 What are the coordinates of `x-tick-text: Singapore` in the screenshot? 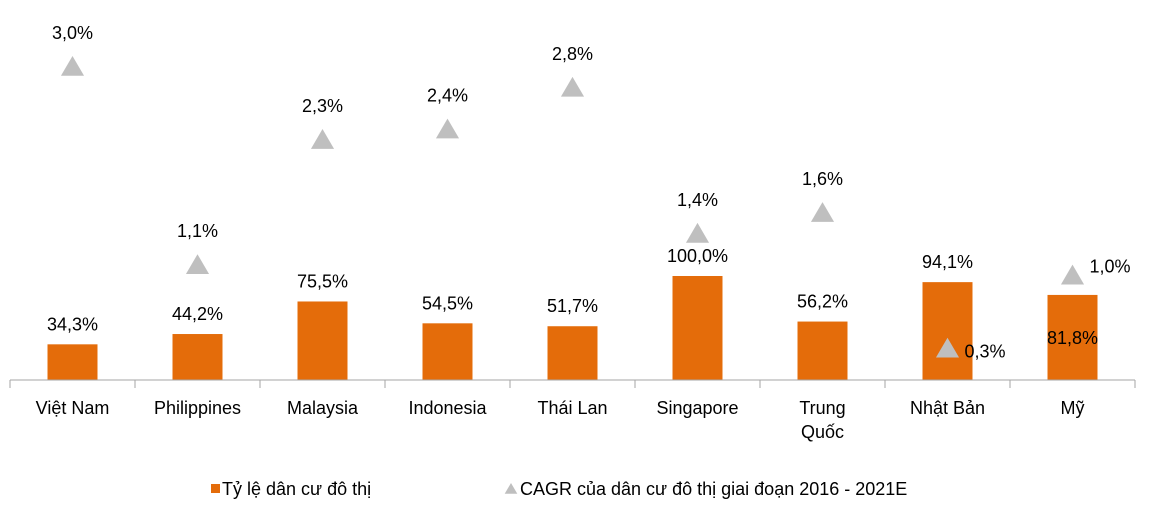 It's located at (697, 408).